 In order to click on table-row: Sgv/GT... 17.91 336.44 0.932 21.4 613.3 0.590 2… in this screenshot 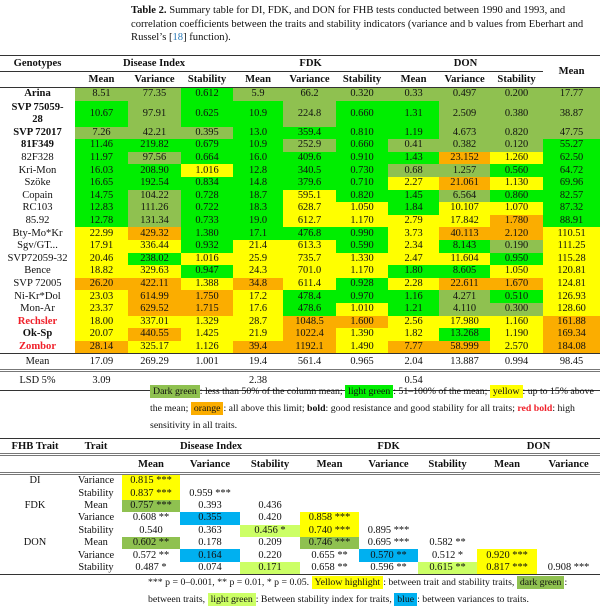, I will do `click(300, 246)`.